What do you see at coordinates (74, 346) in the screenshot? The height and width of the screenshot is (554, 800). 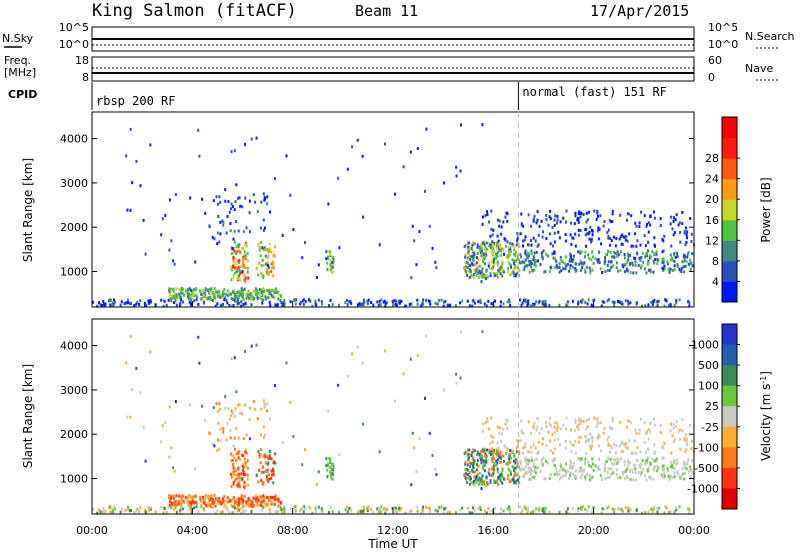 I see `y-tick-label: 4000` at bounding box center [74, 346].